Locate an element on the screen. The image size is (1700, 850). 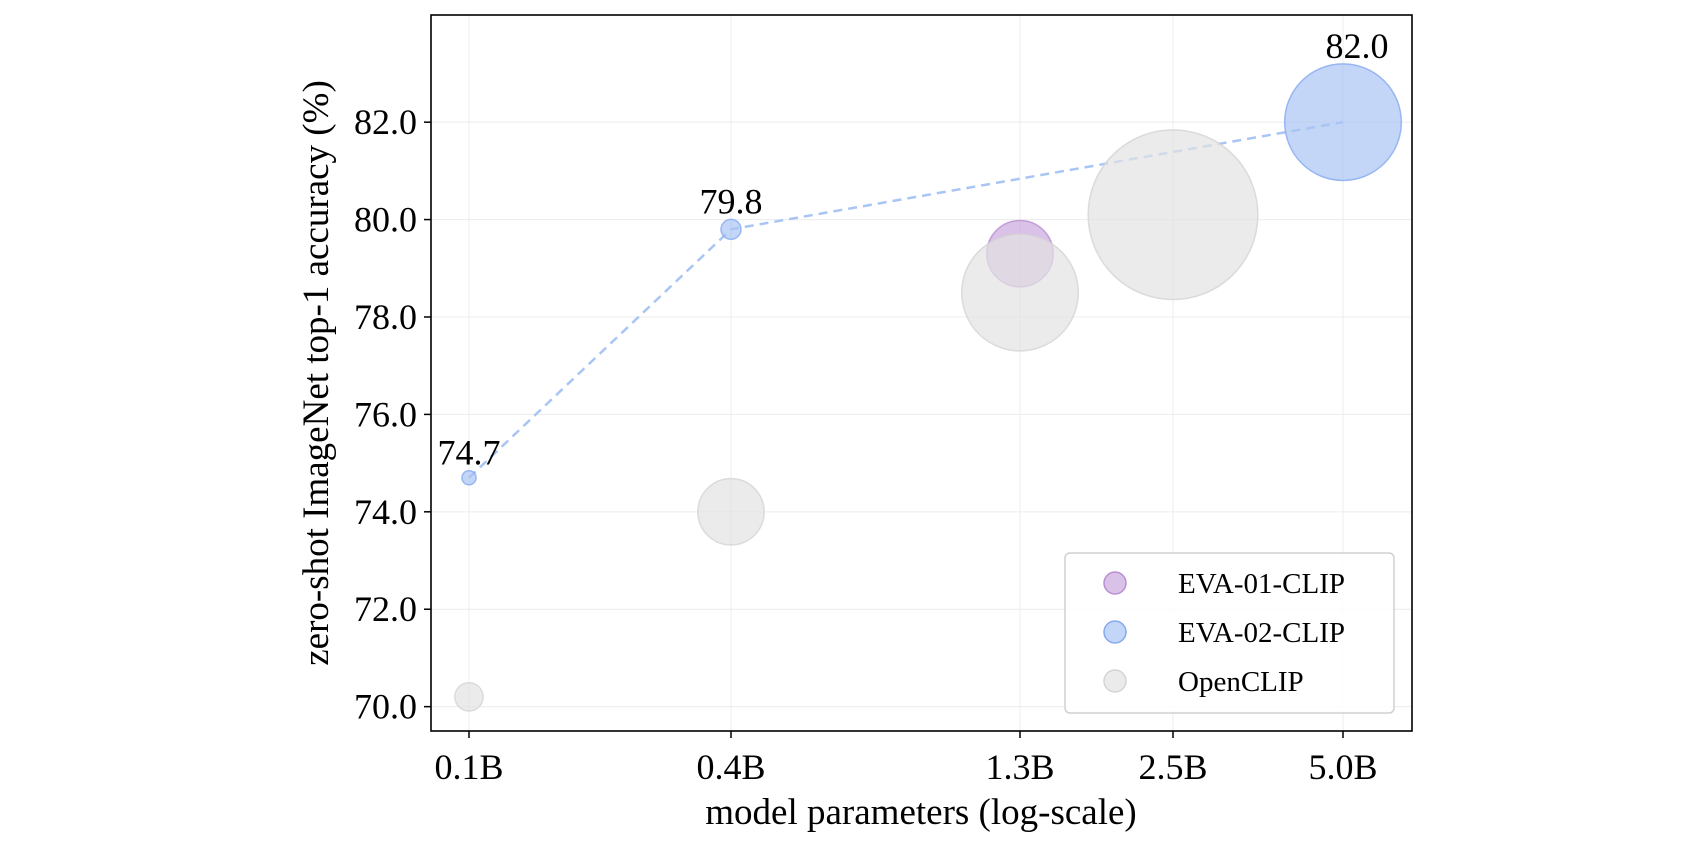
y-tick-label: 74.0 is located at coordinates (385, 512).